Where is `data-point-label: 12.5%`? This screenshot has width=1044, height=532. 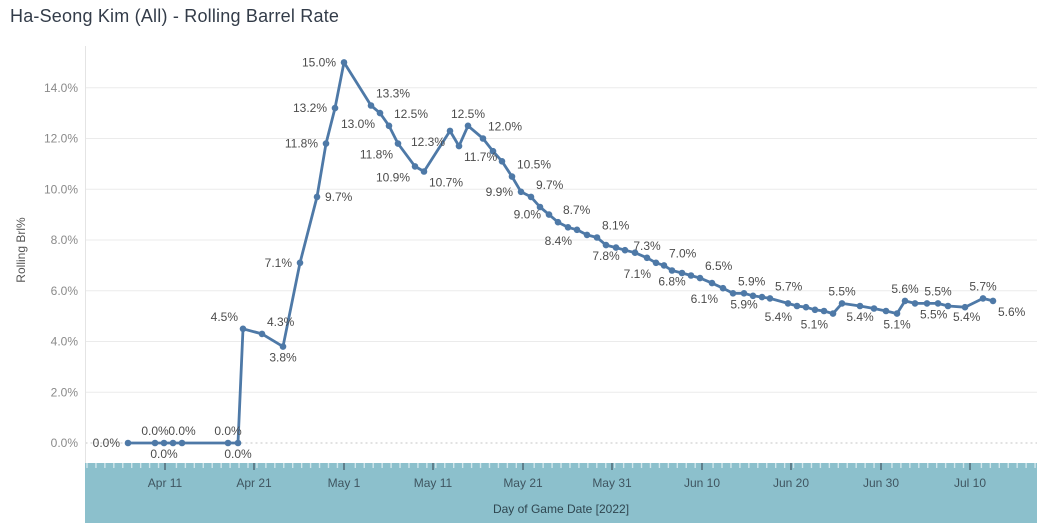 data-point-label: 12.5% is located at coordinates (468, 114).